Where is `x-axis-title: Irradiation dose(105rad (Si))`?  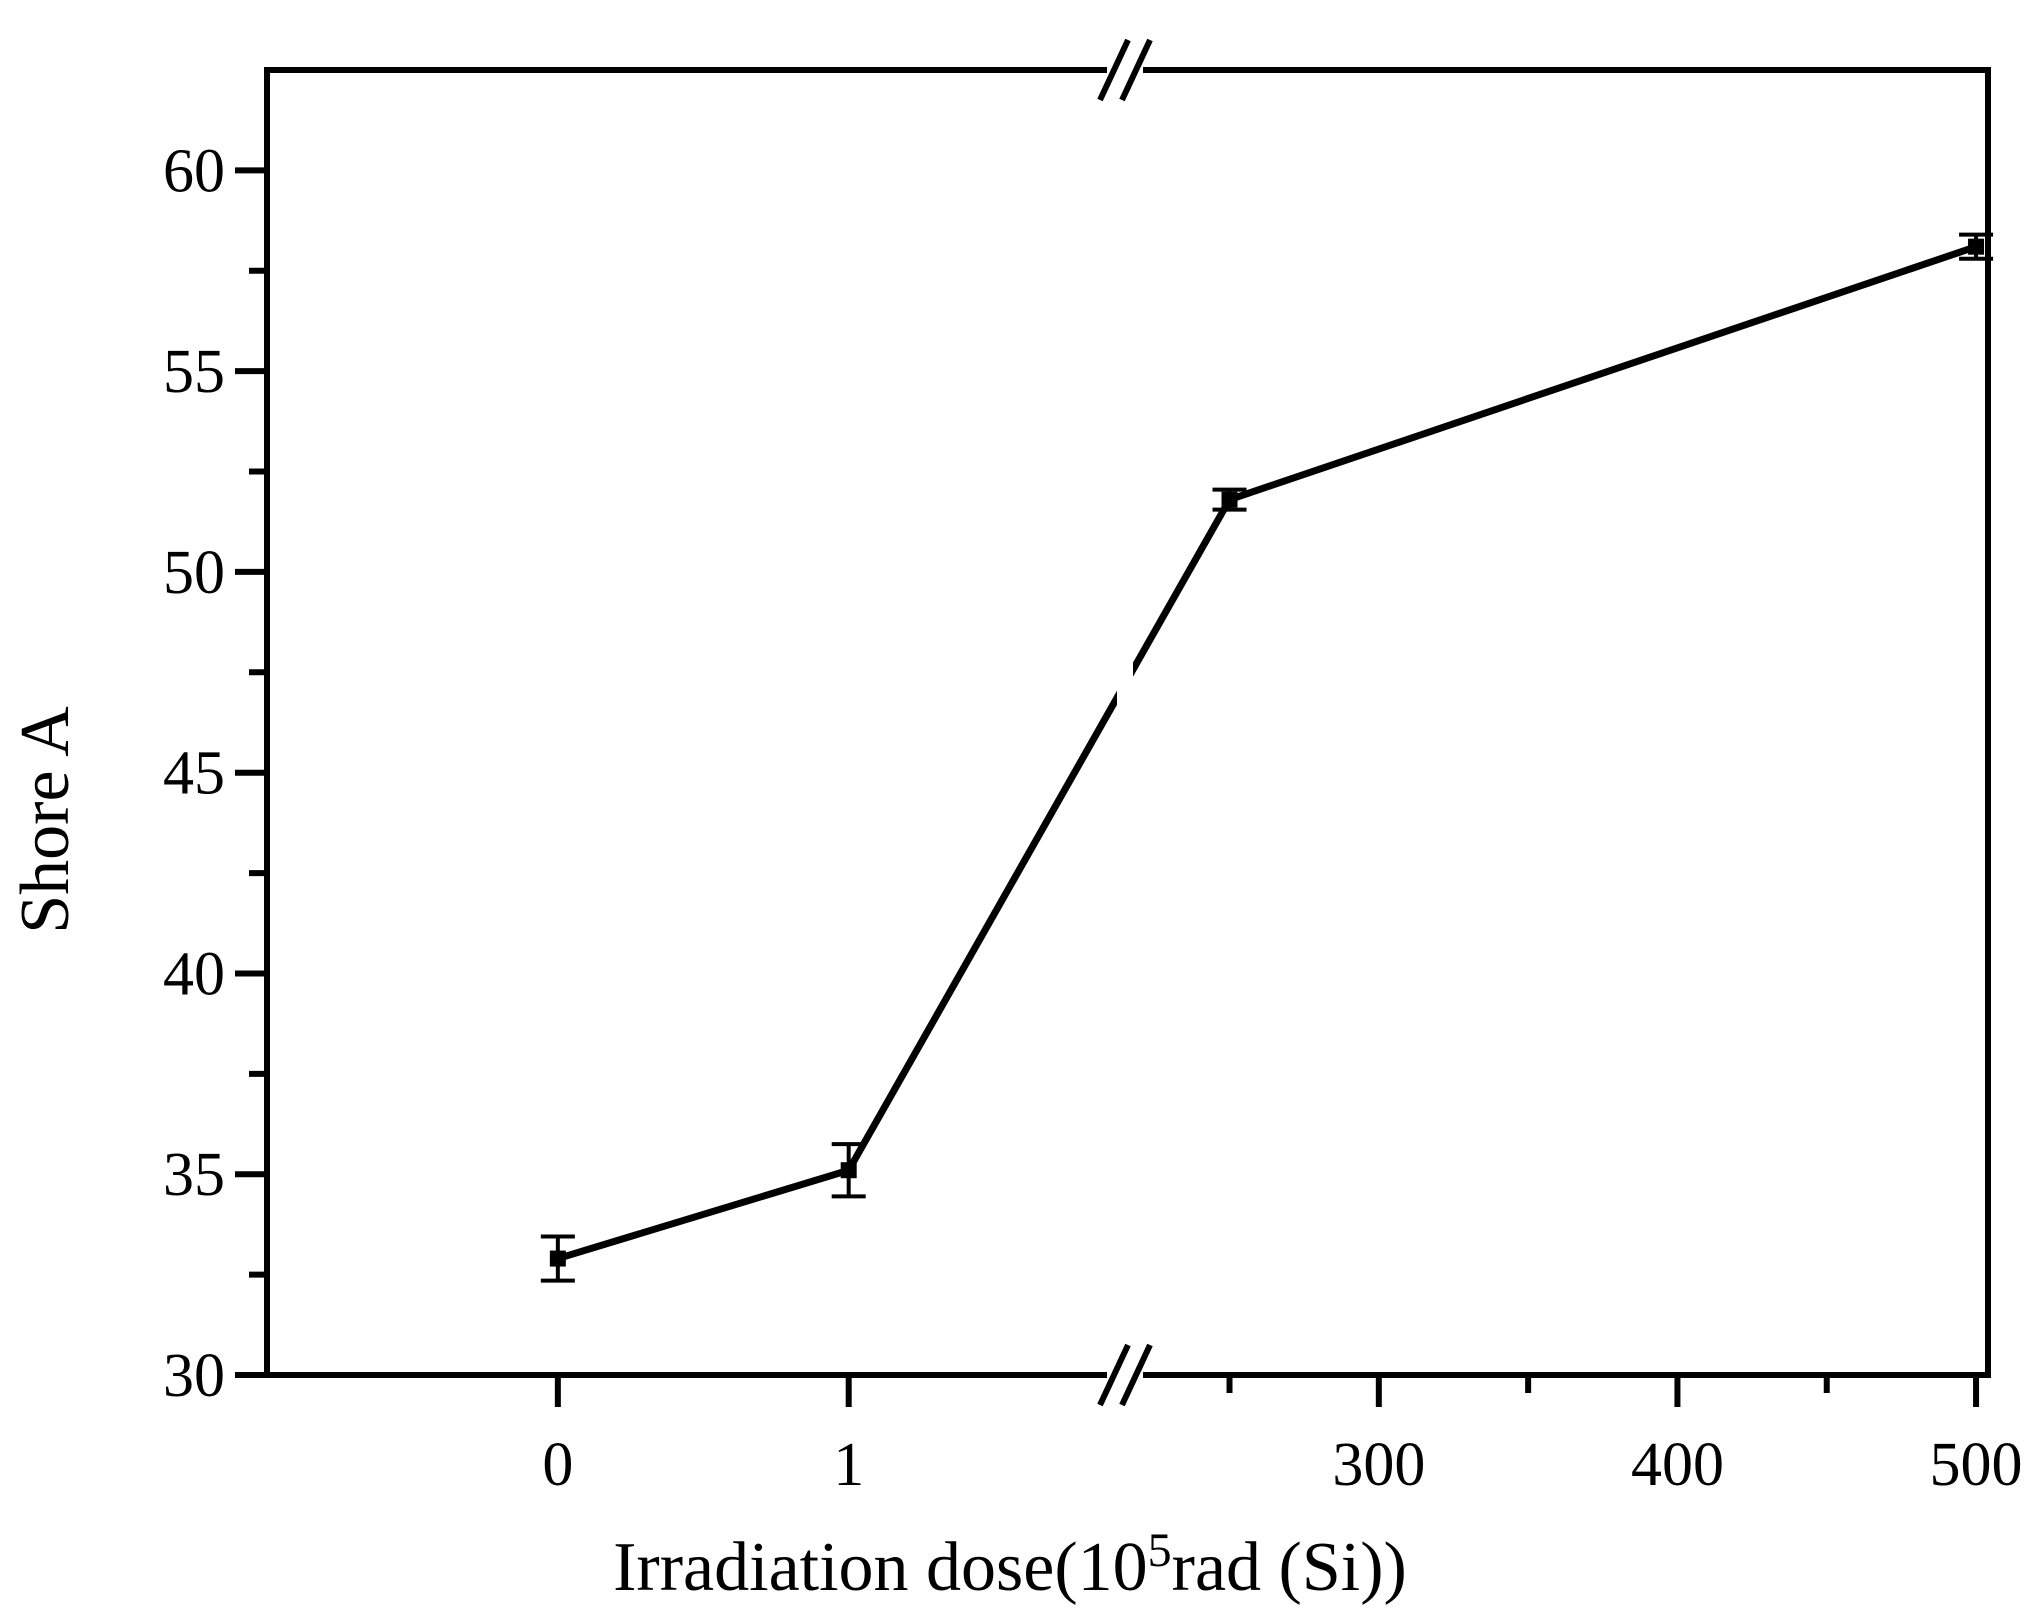
x-axis-title: Irradiation dose(105rad (Si)) is located at coordinates (1010, 1565).